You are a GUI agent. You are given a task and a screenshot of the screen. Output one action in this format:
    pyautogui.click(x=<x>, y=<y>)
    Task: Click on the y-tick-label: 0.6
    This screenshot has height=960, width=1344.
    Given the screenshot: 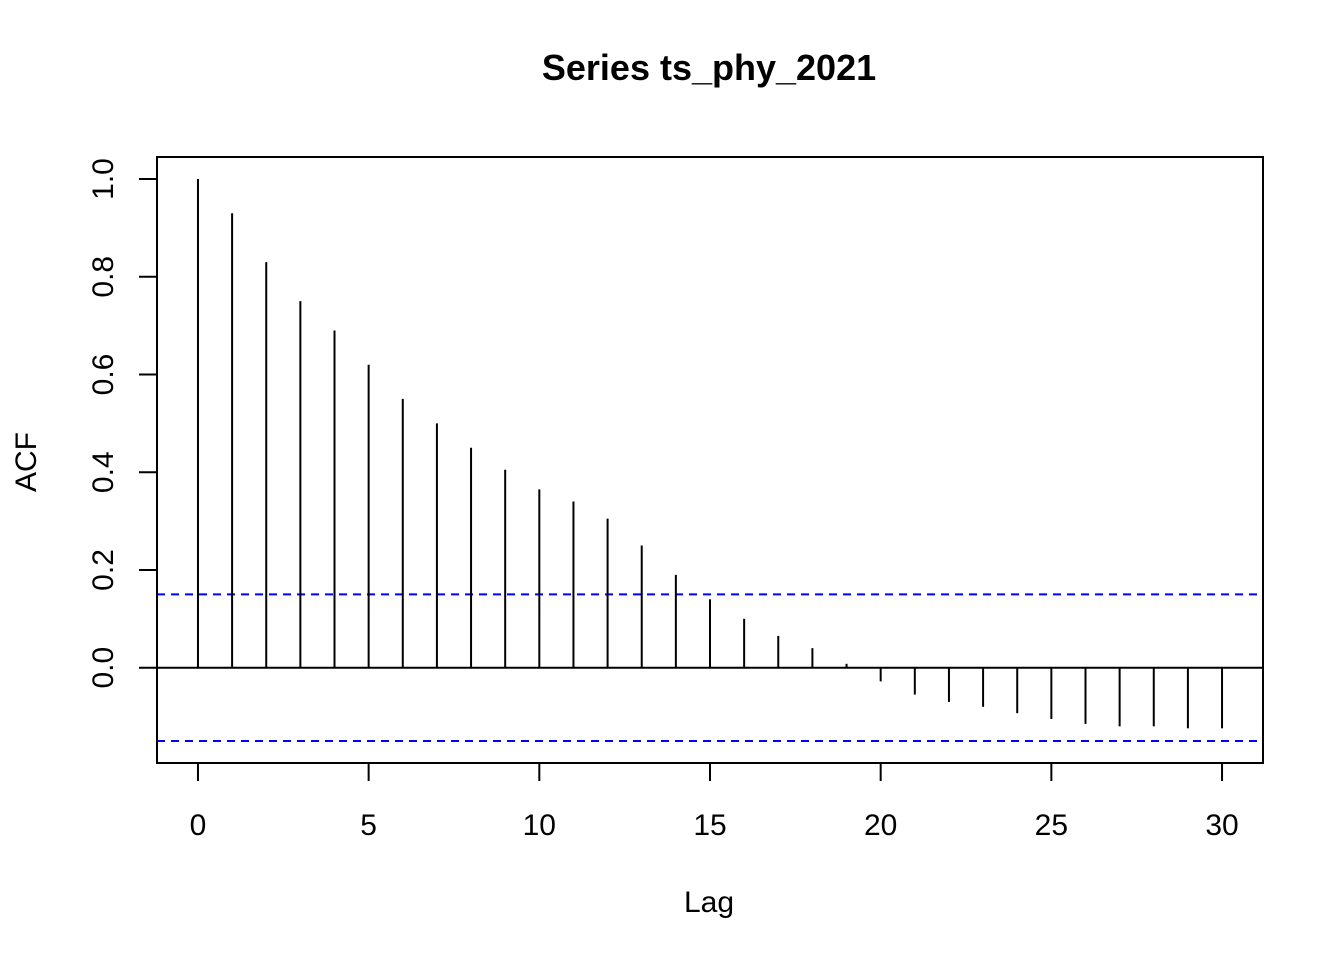 What is the action you would take?
    pyautogui.click(x=103, y=375)
    